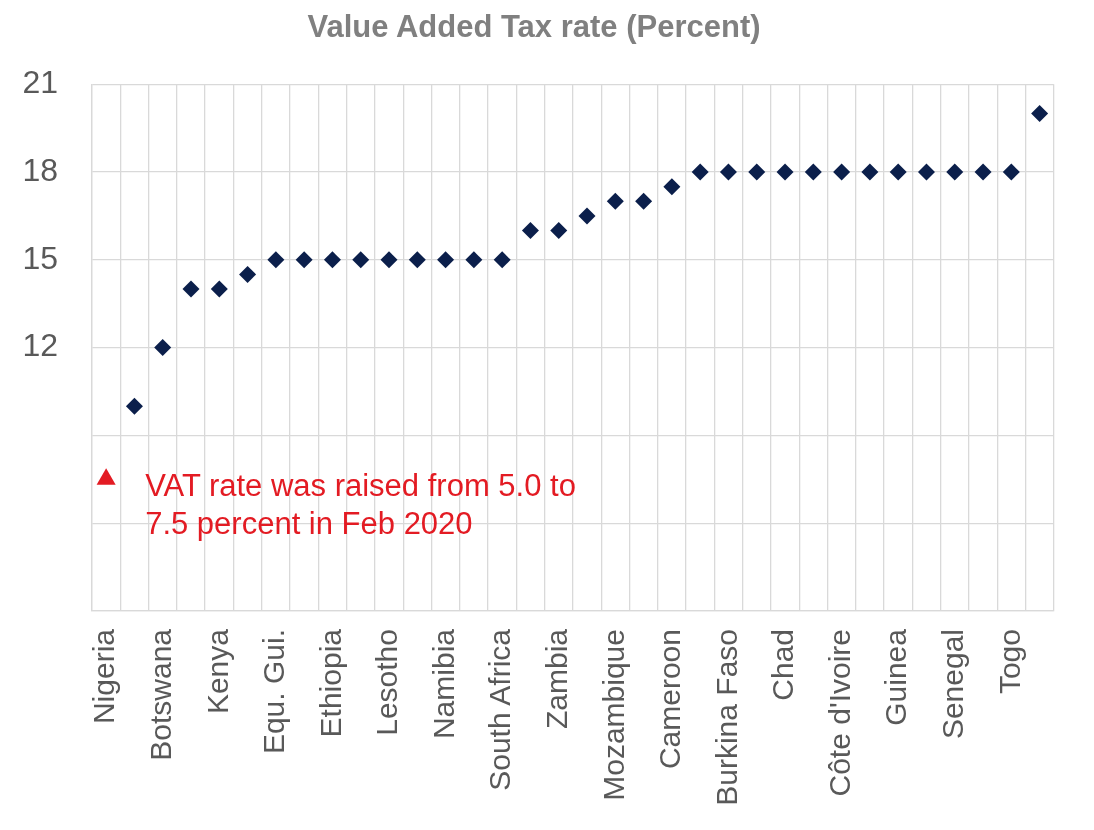  I want to click on x-tick-label: Guinea, so click(896, 677).